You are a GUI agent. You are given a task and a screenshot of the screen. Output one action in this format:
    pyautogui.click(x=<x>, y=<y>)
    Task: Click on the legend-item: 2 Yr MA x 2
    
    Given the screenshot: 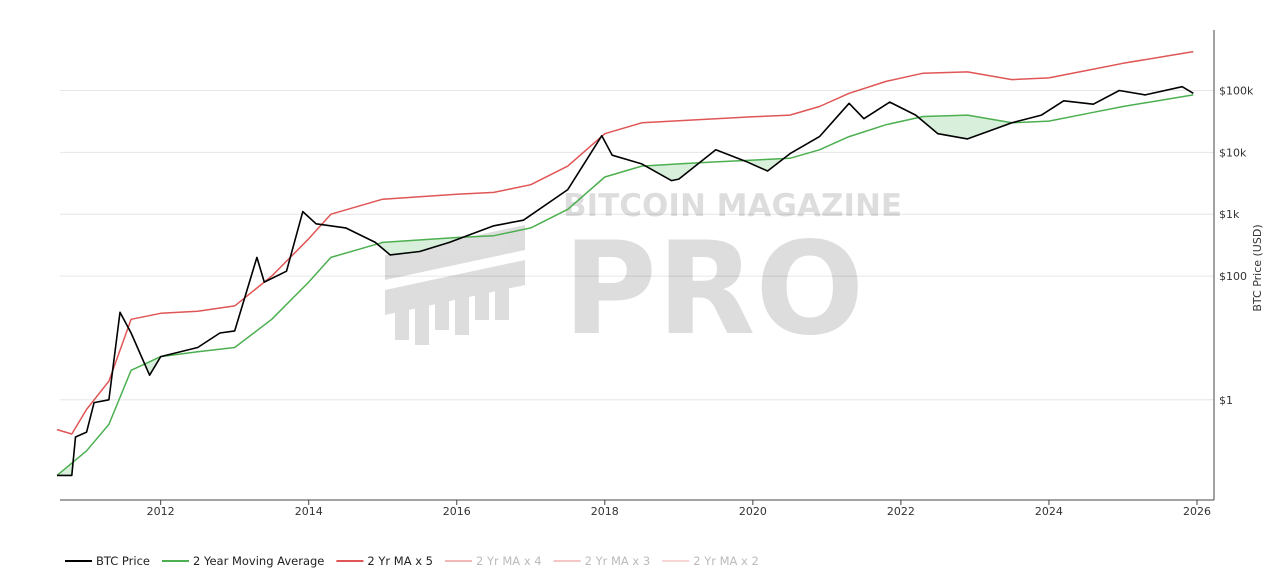 What is the action you would take?
    pyautogui.click(x=710, y=561)
    